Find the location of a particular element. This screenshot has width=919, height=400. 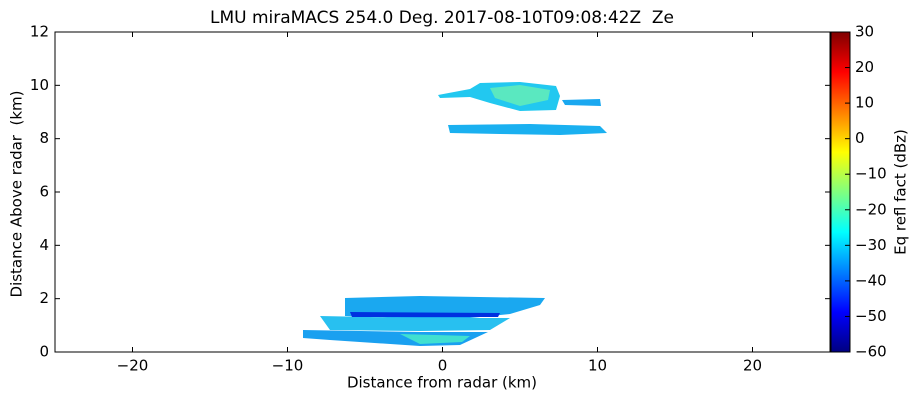

colorbar-tick-label: −60 is located at coordinates (871, 352).